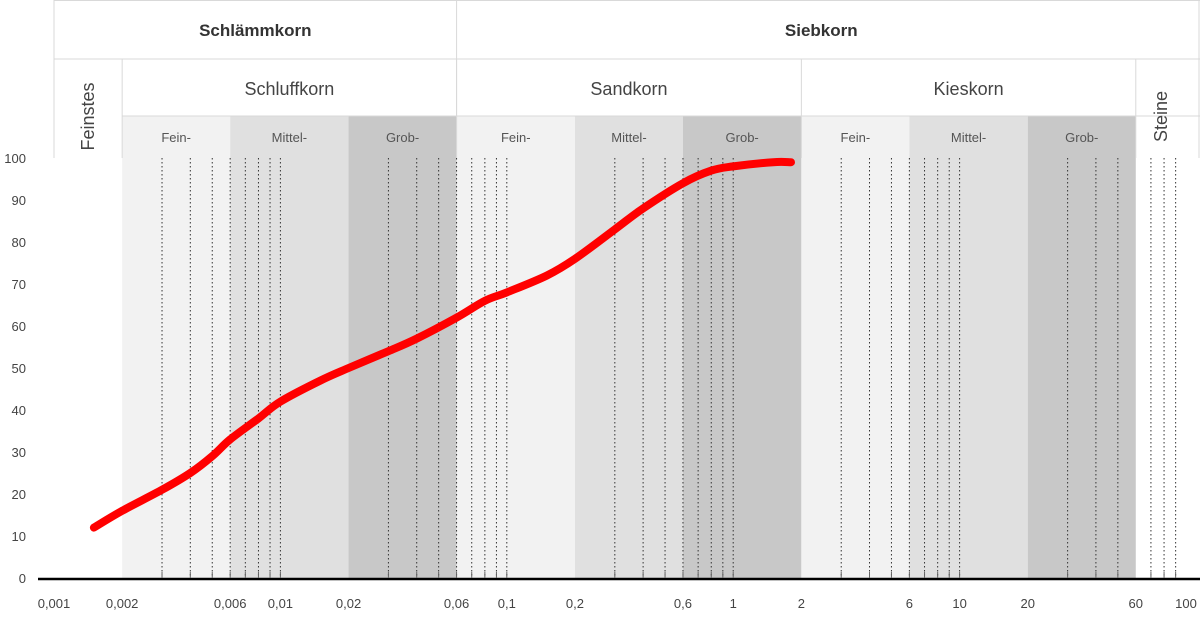  Describe the element at coordinates (19, 368) in the screenshot. I see `y-tick-label-5: 50` at that location.